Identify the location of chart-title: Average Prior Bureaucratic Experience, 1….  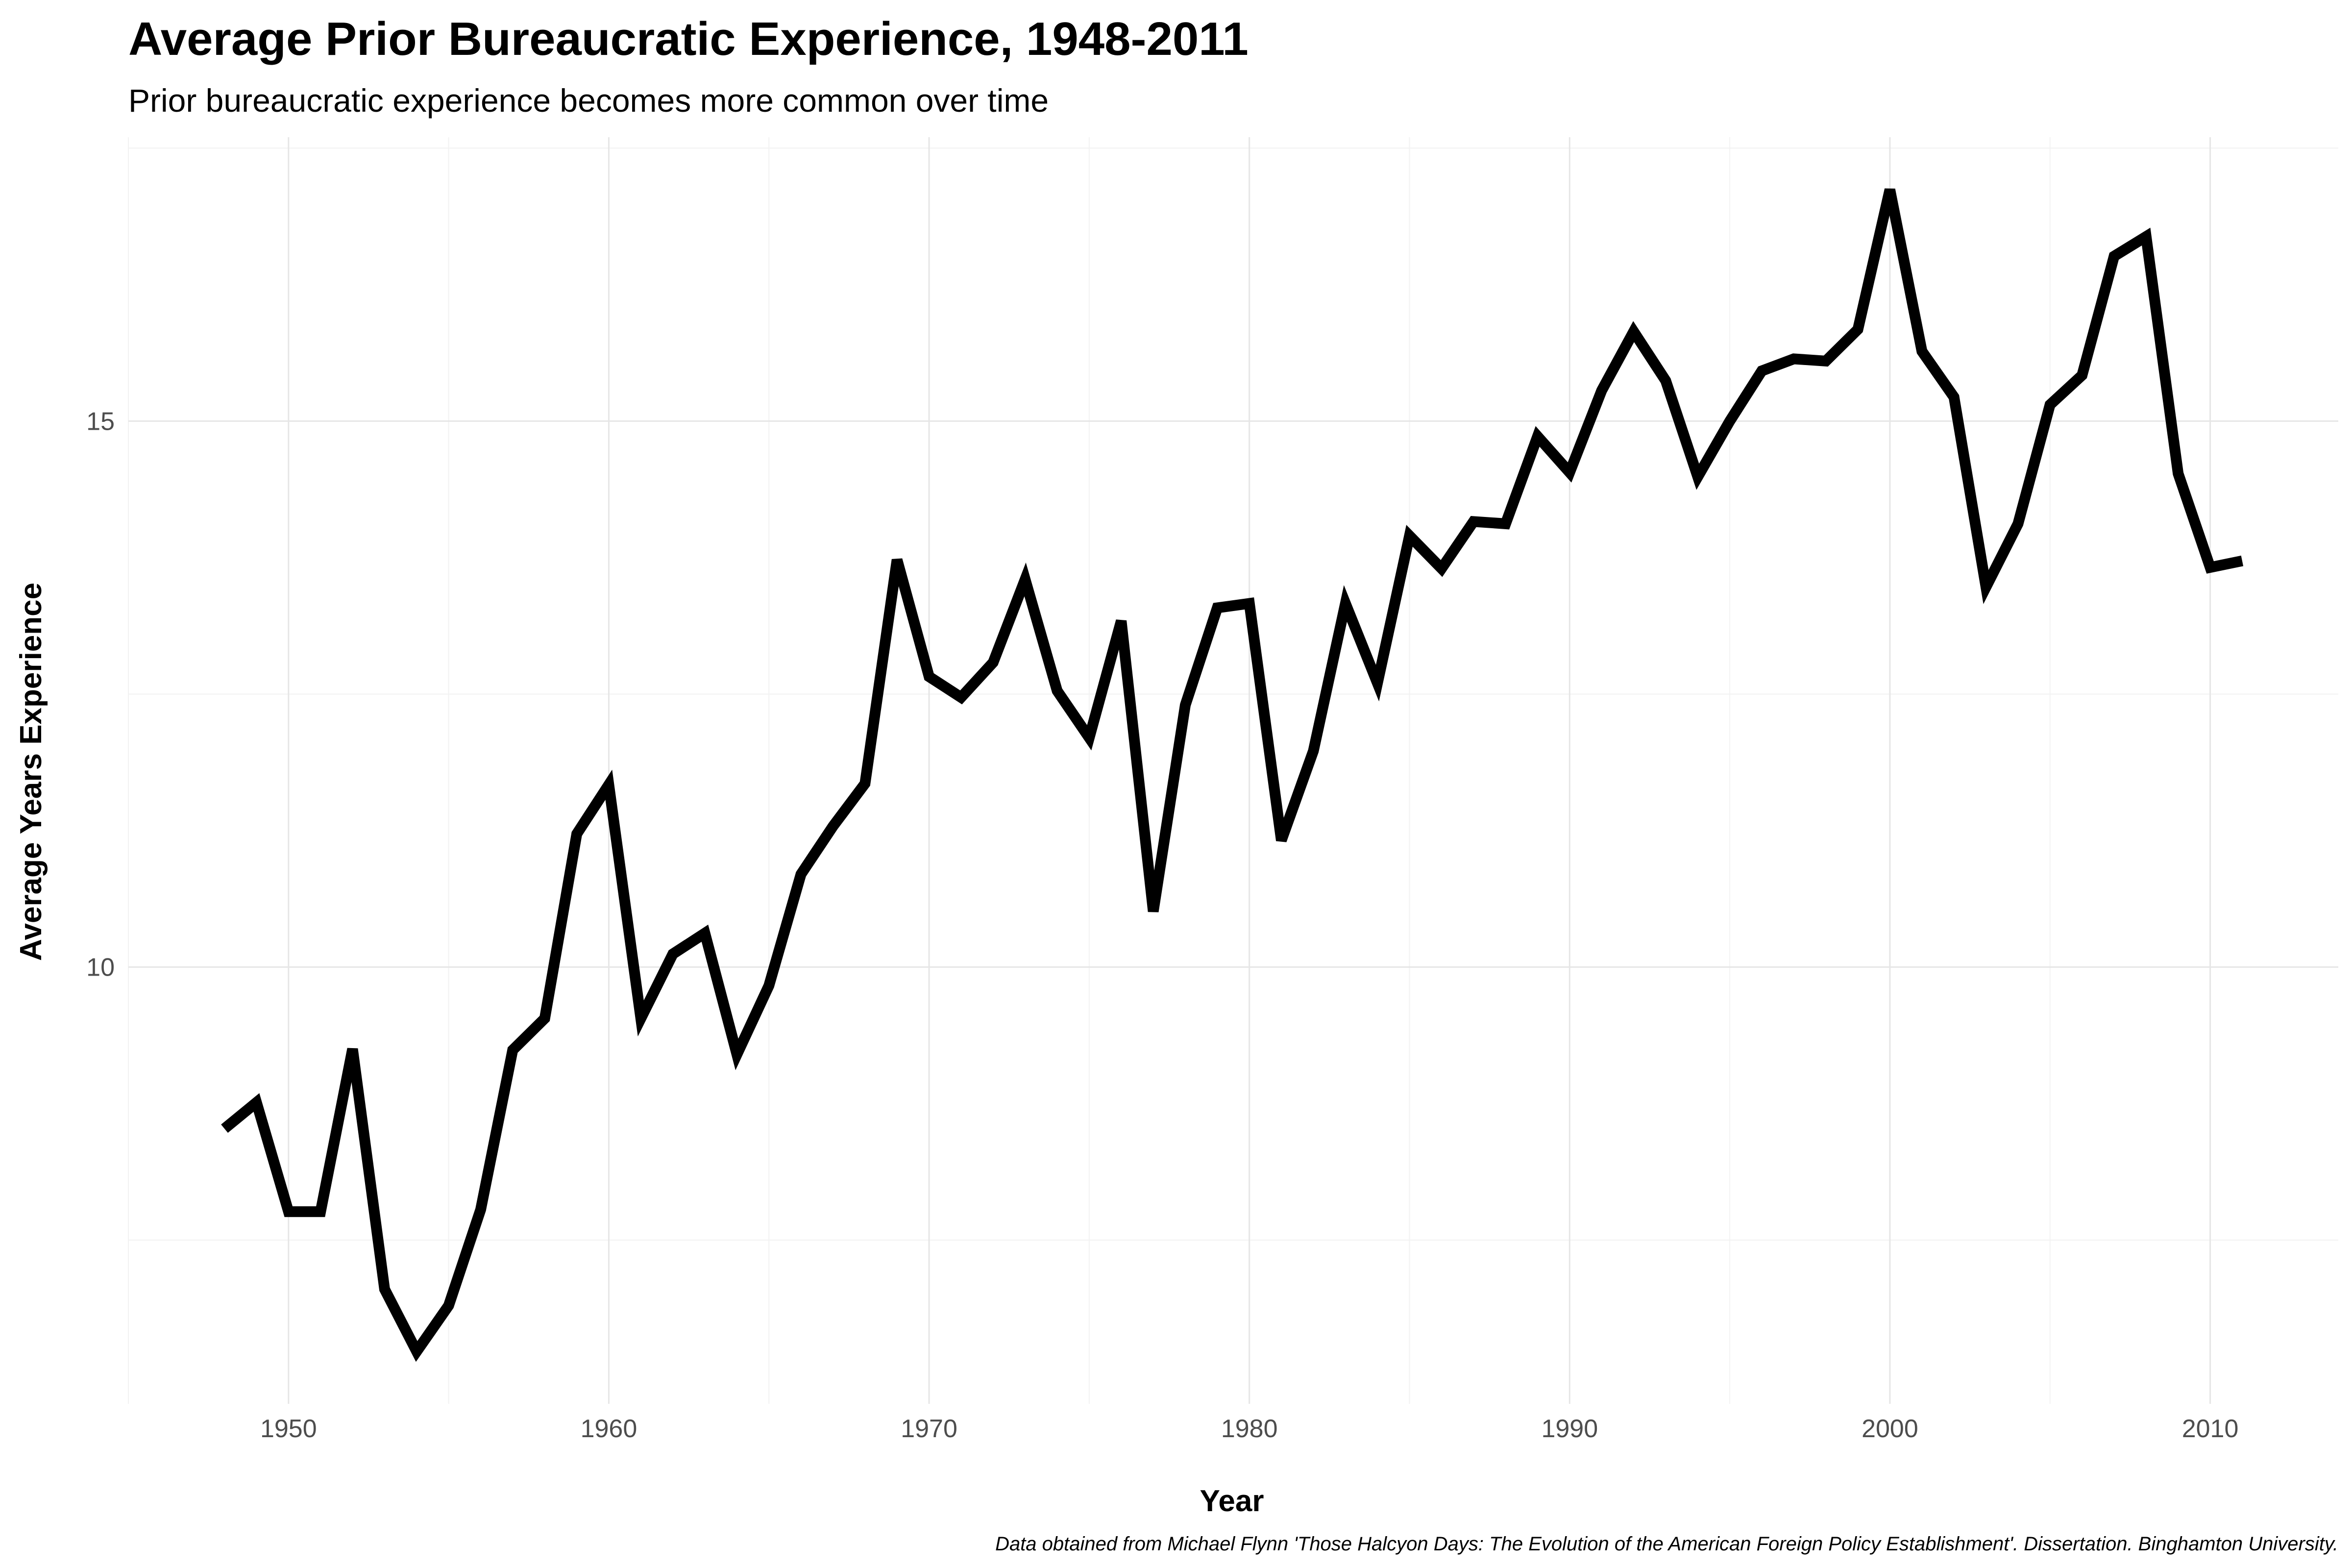
(688, 39).